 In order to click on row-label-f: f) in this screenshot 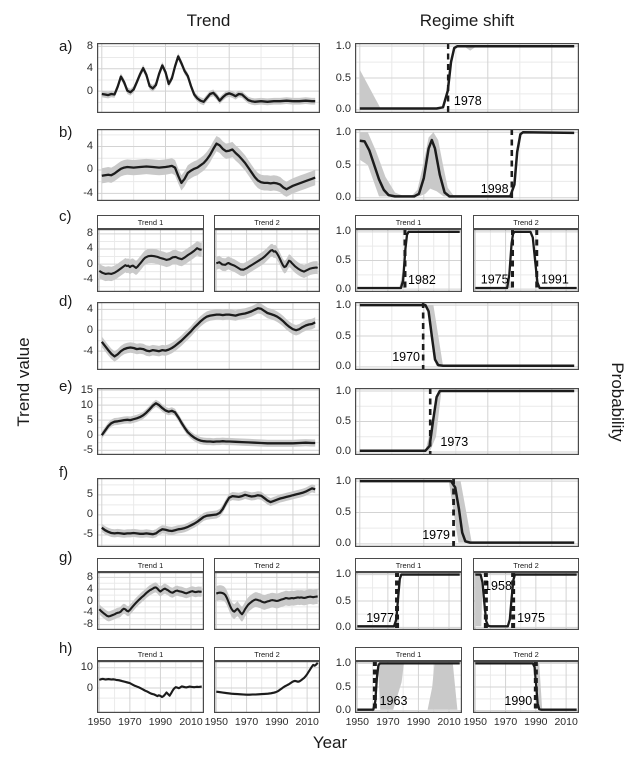, I will do `click(64, 472)`.